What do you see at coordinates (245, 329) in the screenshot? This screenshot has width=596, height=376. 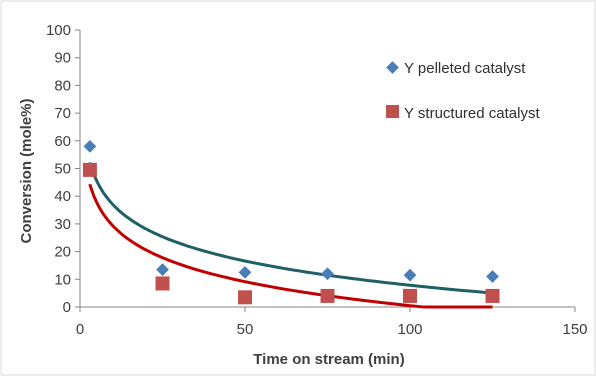 I see `x-tick-label: 50` at bounding box center [245, 329].